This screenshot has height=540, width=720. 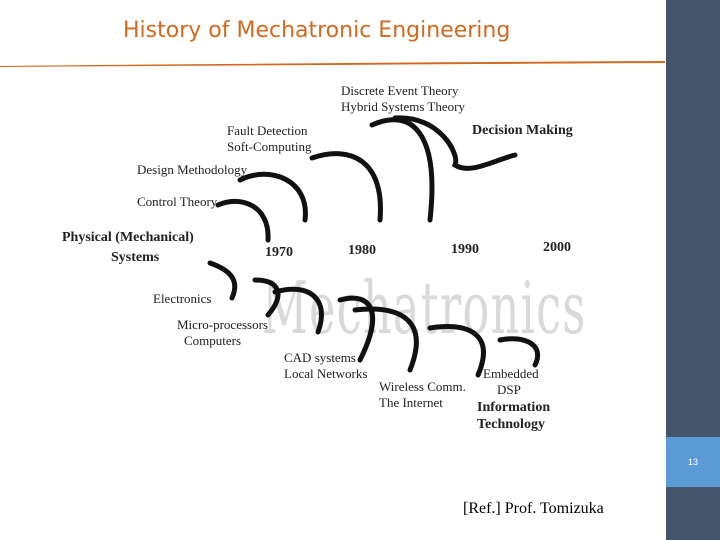 What do you see at coordinates (177, 201) in the screenshot?
I see `label-control-theory: Control Theory` at bounding box center [177, 201].